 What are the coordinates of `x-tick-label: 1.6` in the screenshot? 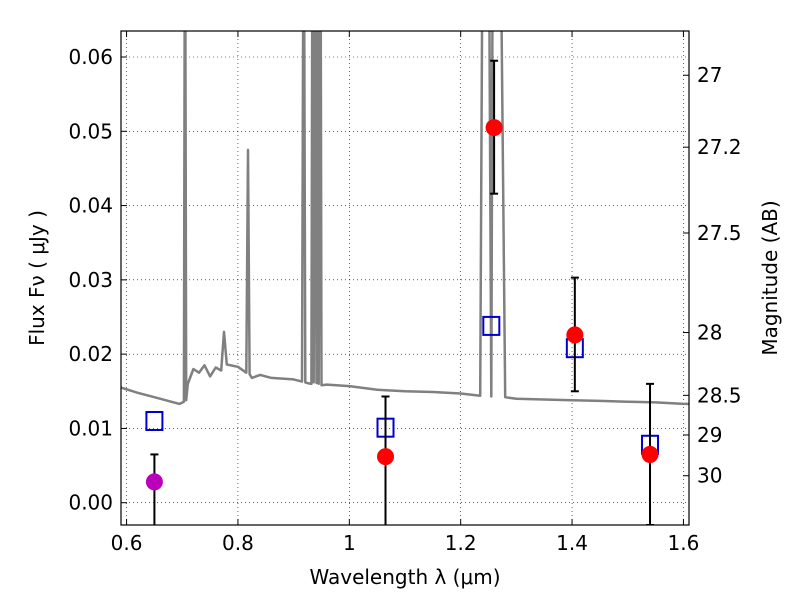 It's located at (684, 543).